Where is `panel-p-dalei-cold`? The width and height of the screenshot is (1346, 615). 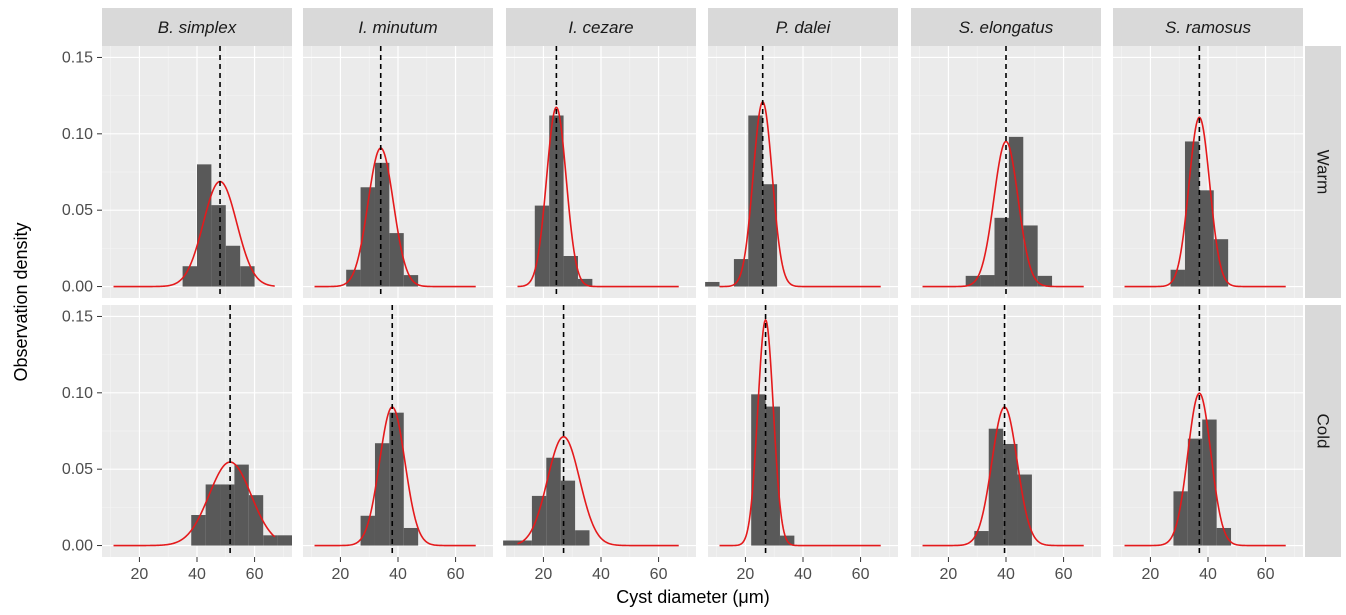
panel-p-dalei-cold is located at coordinates (803, 431).